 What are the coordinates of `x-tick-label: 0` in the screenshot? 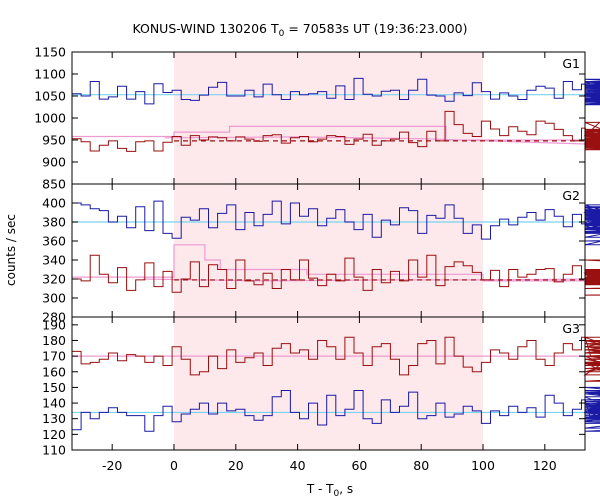 It's located at (174, 465).